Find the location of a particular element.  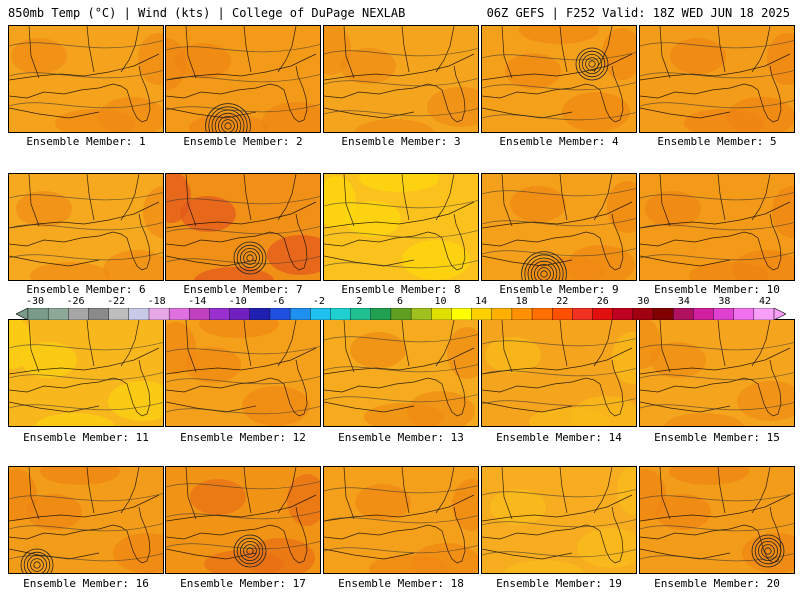

ensemble-member-label: Ensemble Member: 6 is located at coordinates (86, 289).